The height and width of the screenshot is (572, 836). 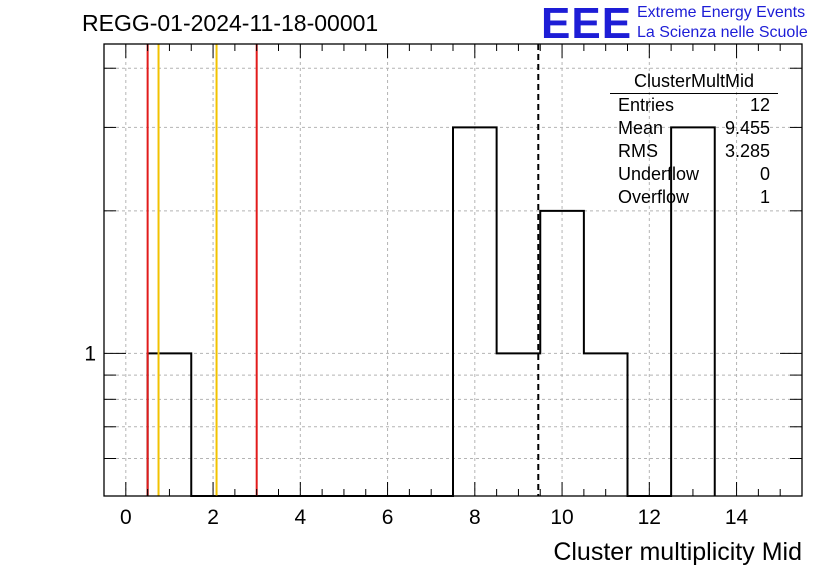 I want to click on x-tick-label: 14, so click(x=737, y=517).